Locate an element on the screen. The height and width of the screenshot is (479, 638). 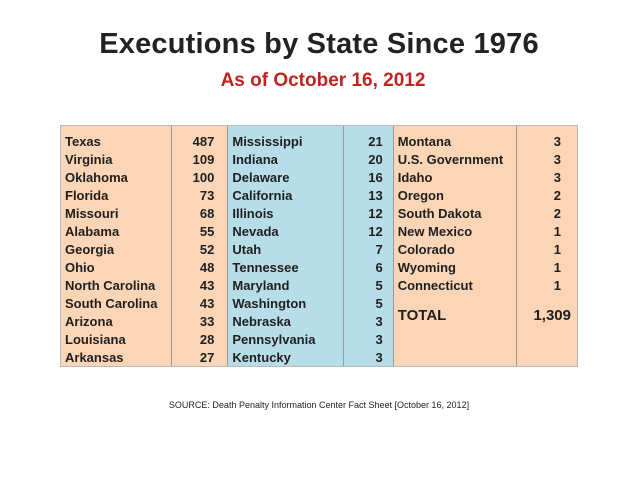
state-name: South Dakota is located at coordinates (439, 213).